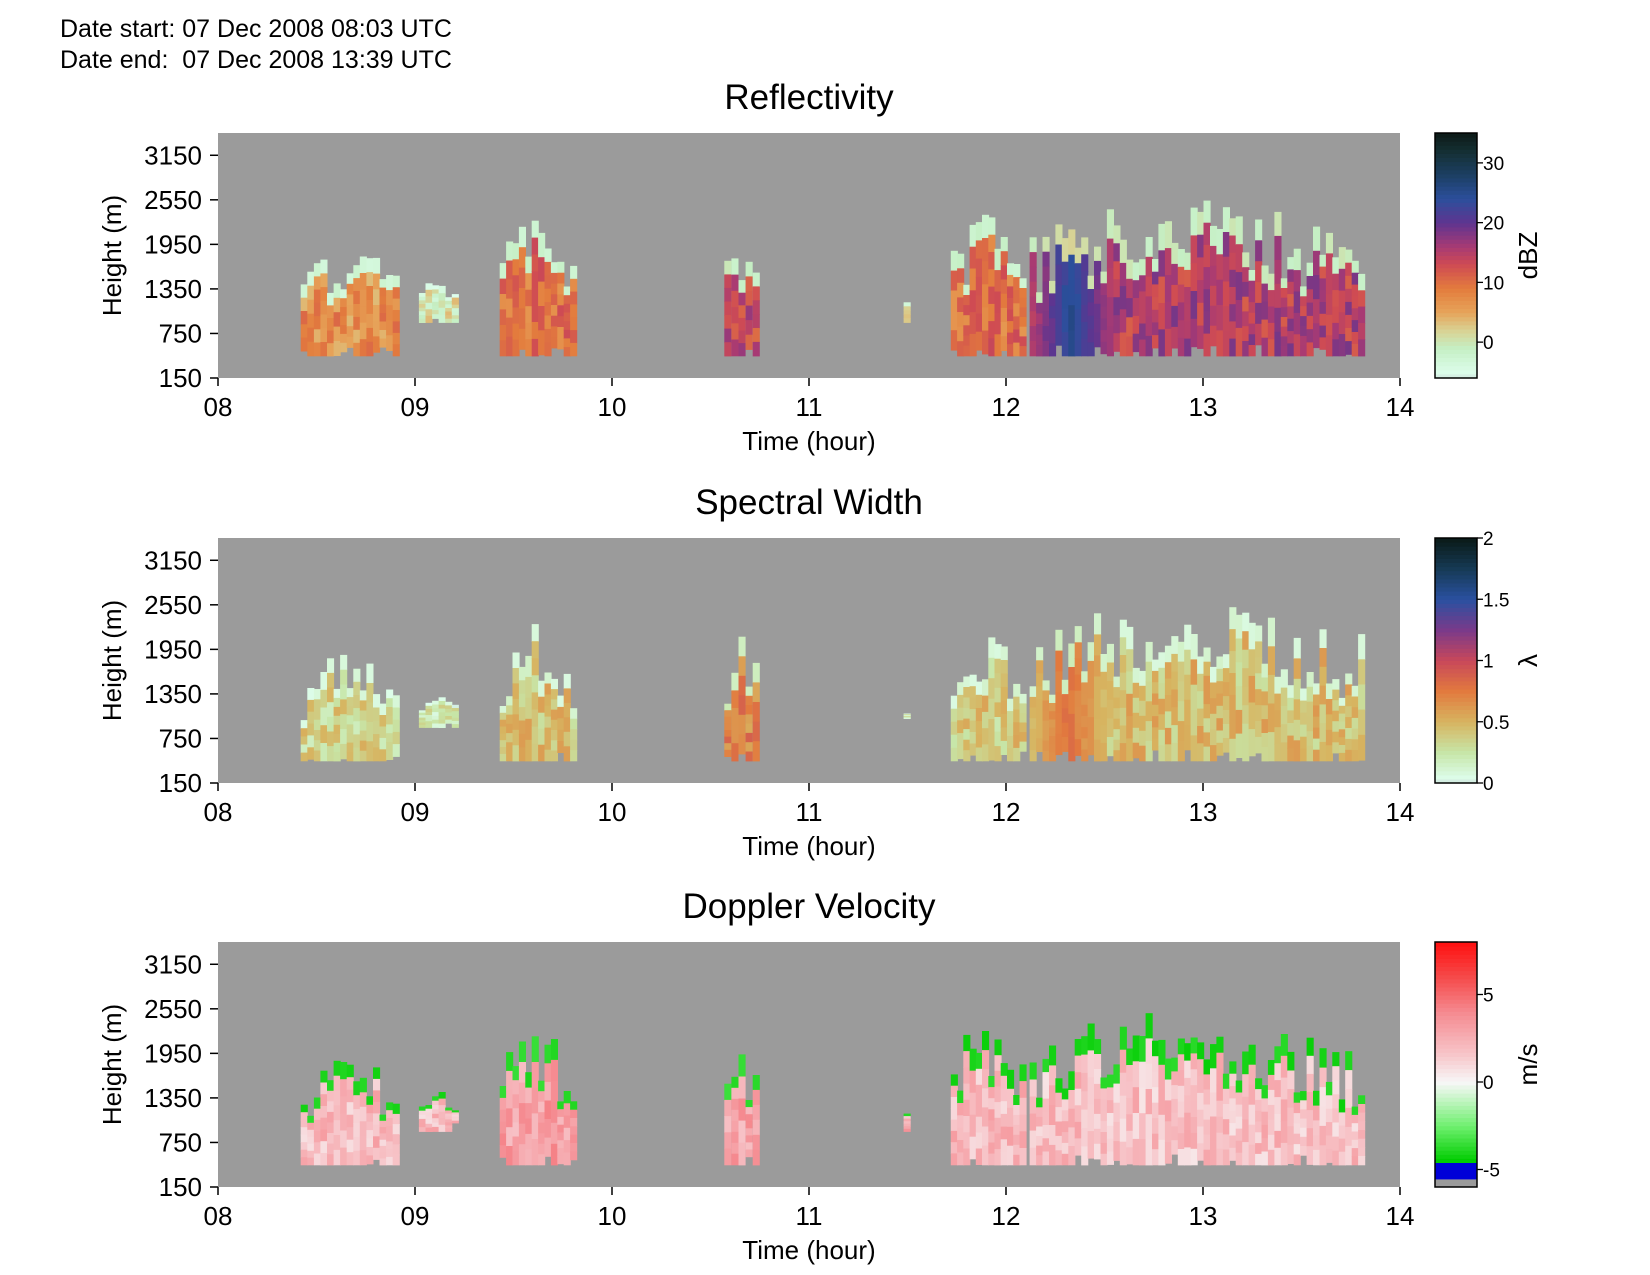 The width and height of the screenshot is (1650, 1275). I want to click on y-tick-label: 2550, so click(173, 605).